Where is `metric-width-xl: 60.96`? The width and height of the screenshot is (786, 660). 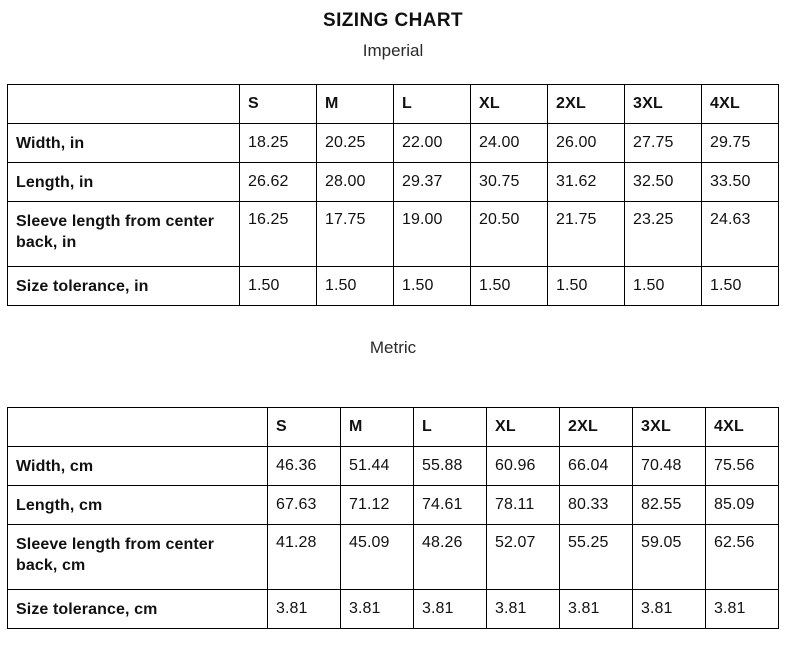
metric-width-xl: 60.96 is located at coordinates (523, 466).